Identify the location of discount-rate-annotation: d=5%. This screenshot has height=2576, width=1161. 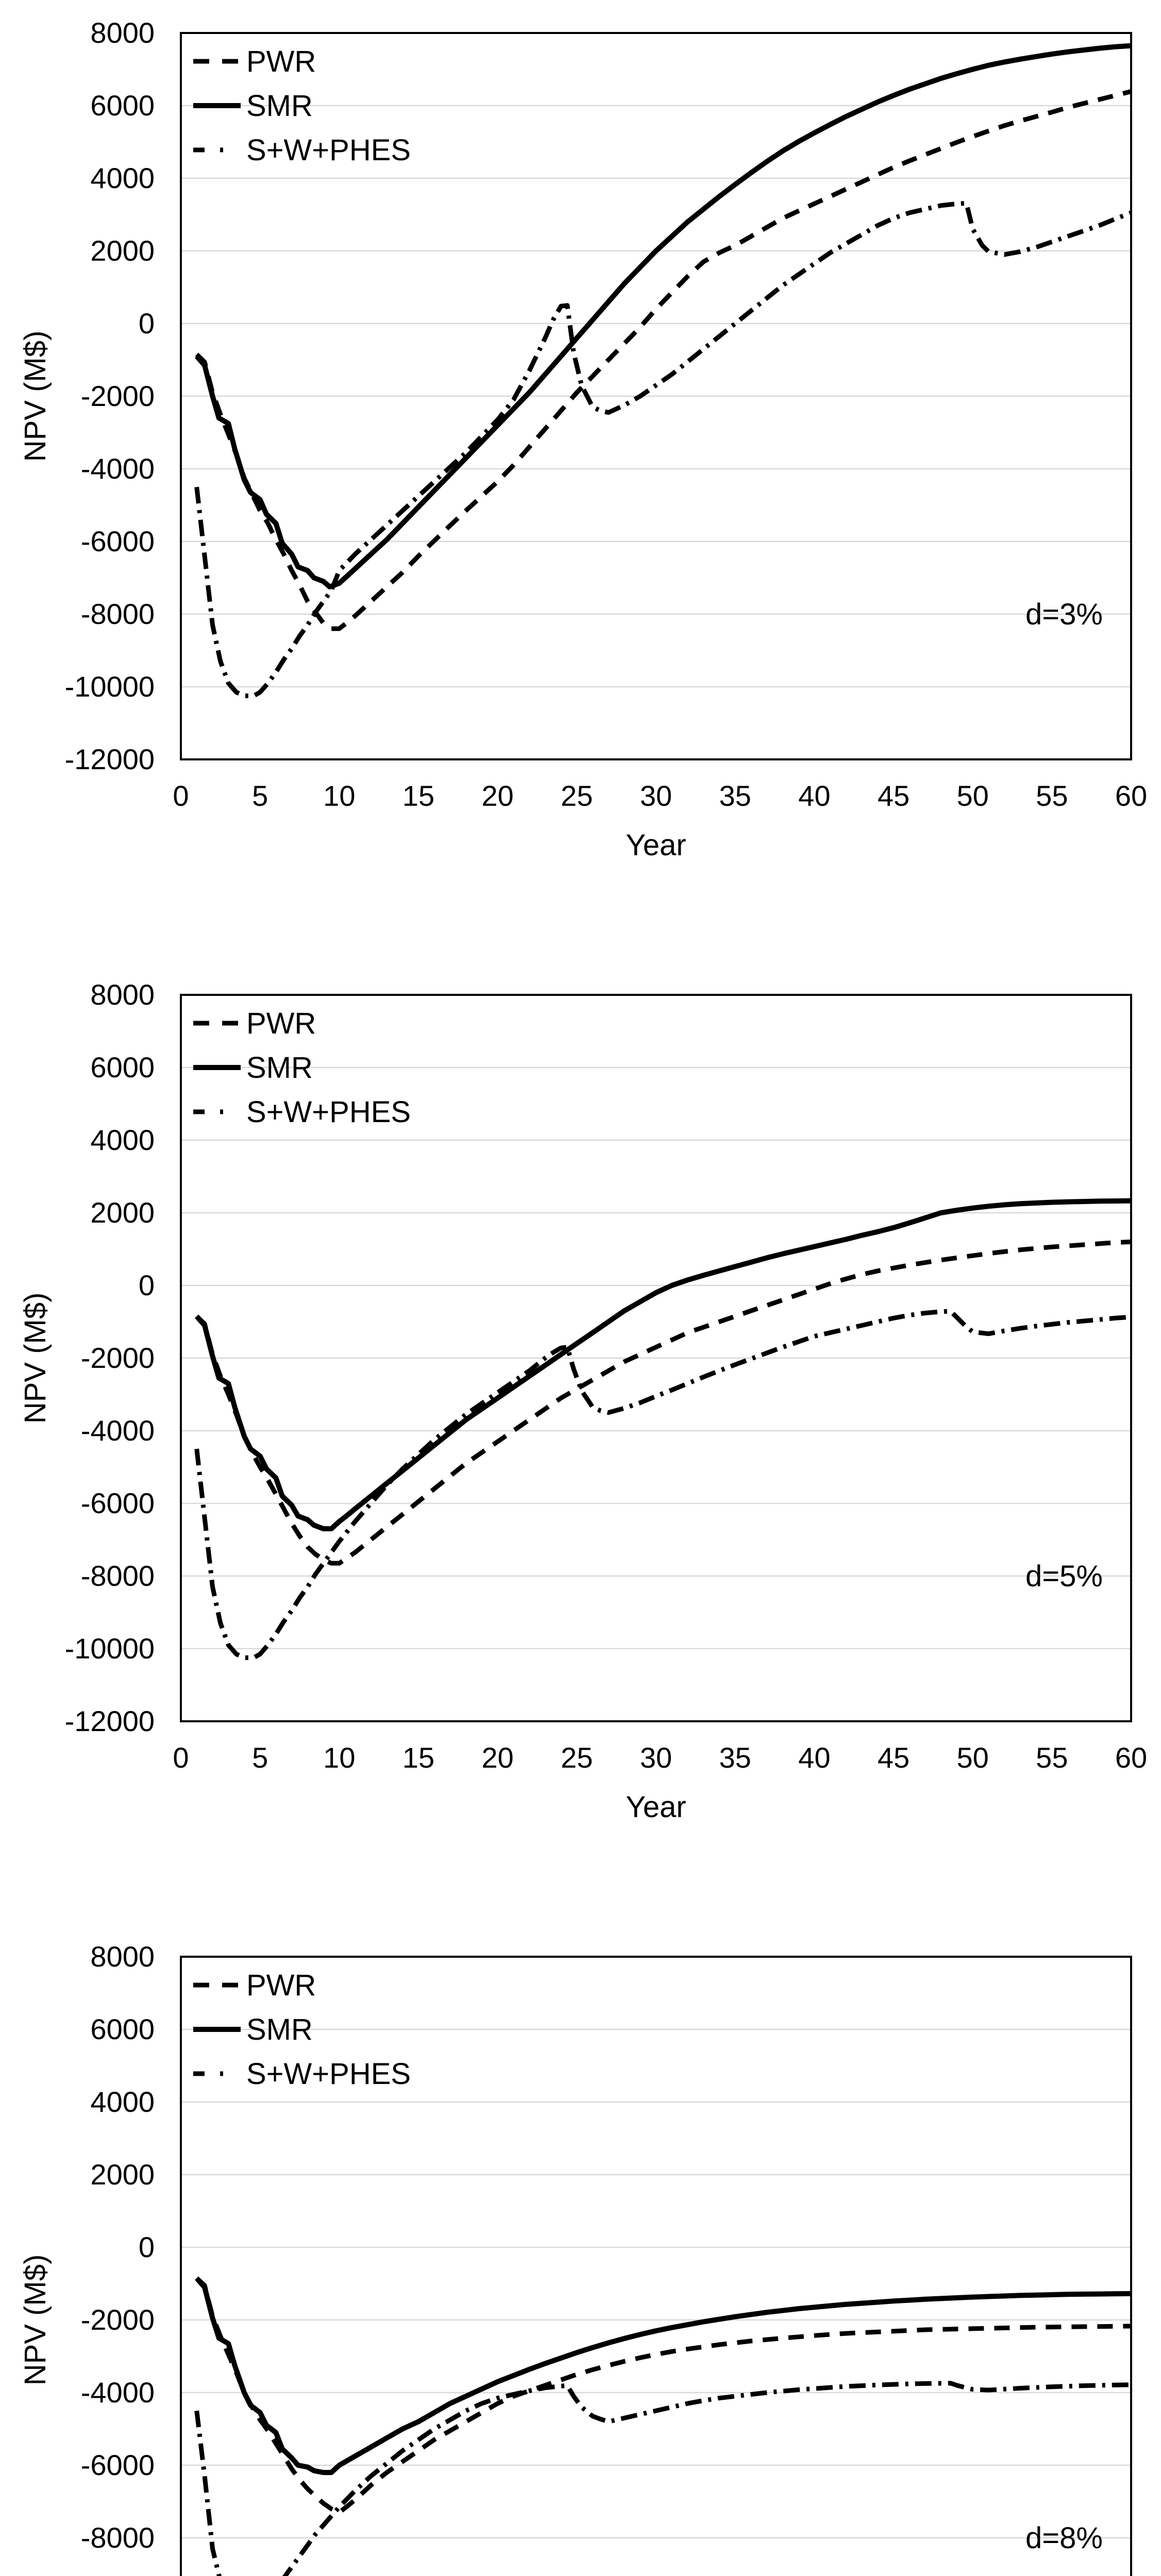
(1064, 1576).